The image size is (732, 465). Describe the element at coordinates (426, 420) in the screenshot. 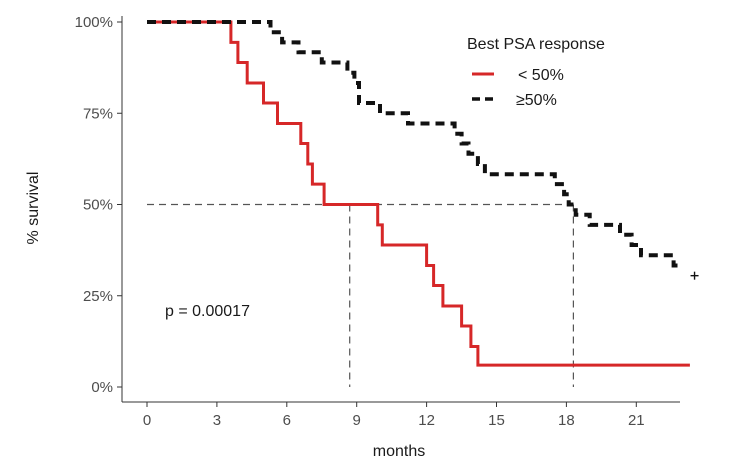

I see `x-tick-label-12: 12` at that location.